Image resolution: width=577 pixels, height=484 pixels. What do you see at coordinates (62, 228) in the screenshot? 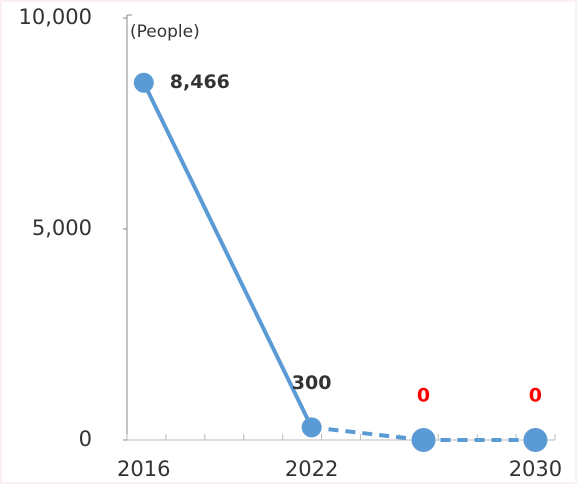
I see `y-tick-label: 5,000` at bounding box center [62, 228].